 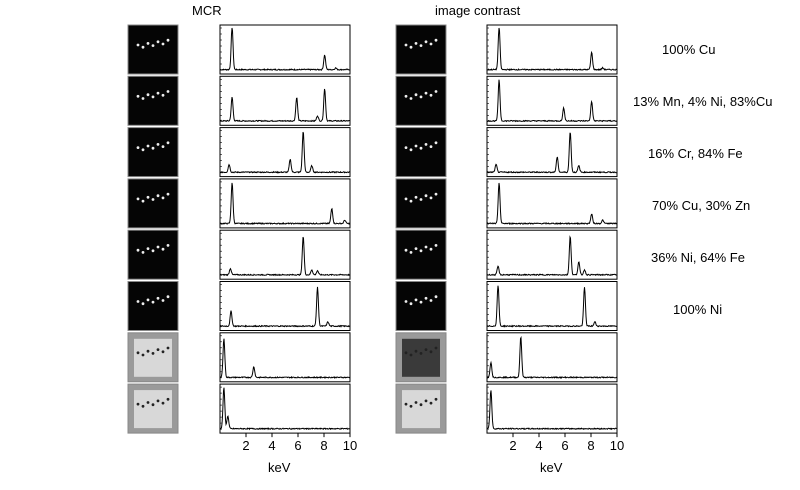 What do you see at coordinates (698, 309) in the screenshot?
I see `composition-label: 100% Ni` at bounding box center [698, 309].